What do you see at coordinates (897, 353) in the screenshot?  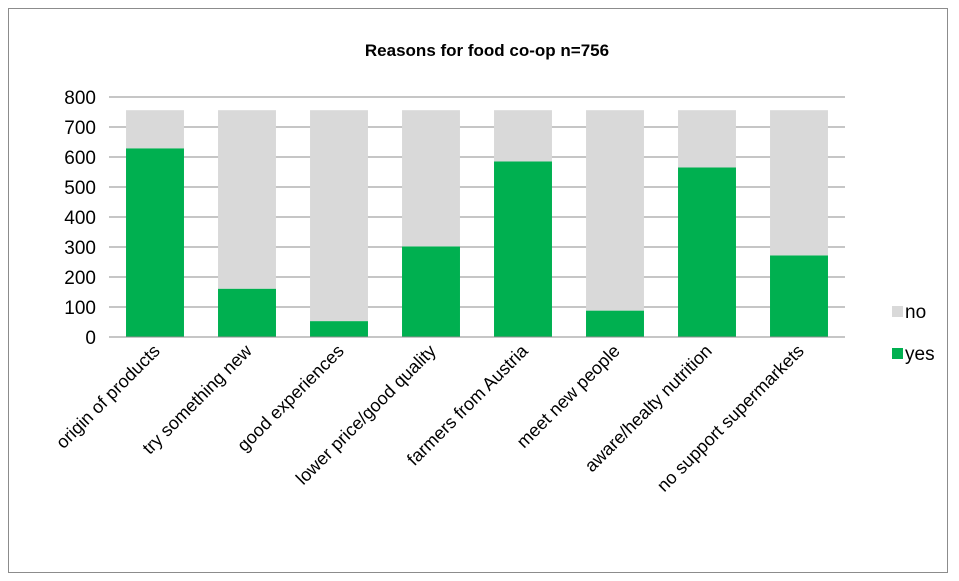 I see `legend-swatch-yes` at bounding box center [897, 353].